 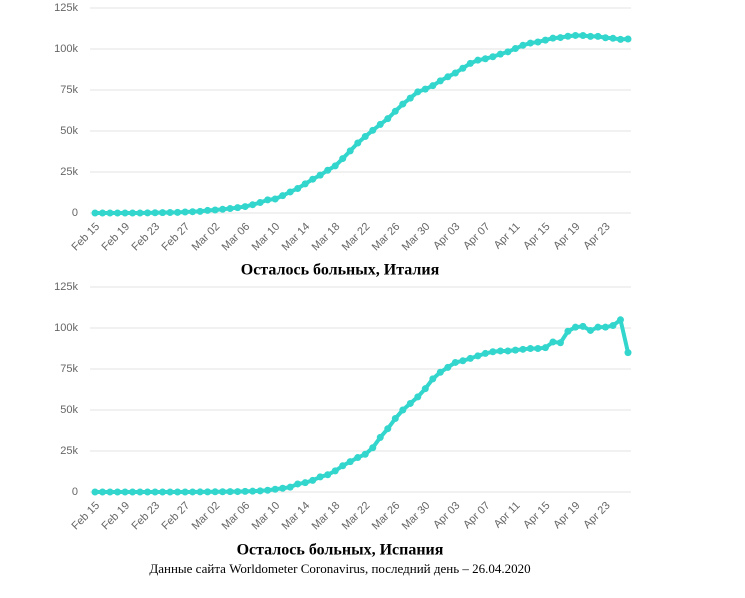 What do you see at coordinates (476, 515) in the screenshot?
I see `x-tick-label: Apr 07` at bounding box center [476, 515].